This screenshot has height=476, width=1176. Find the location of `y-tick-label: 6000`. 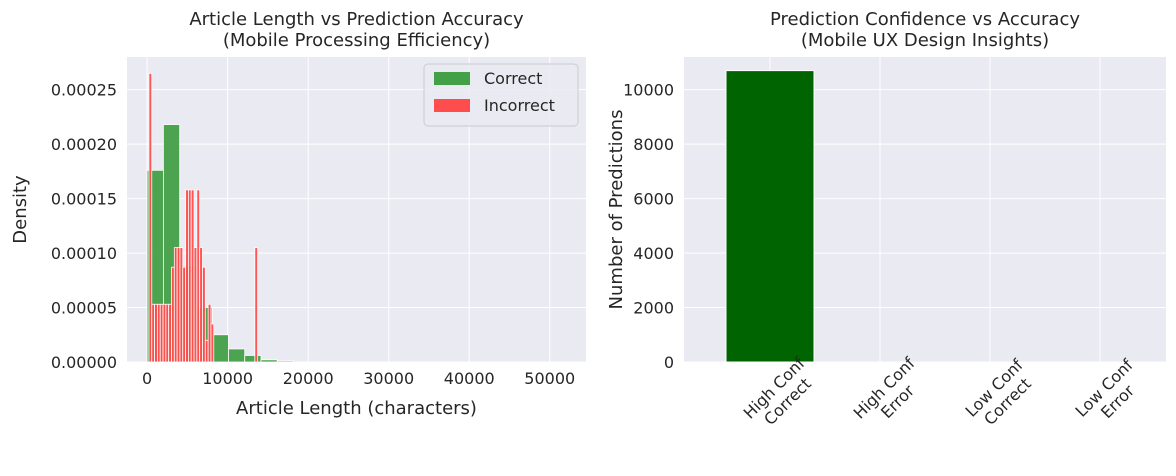

y-tick-label: 6000 is located at coordinates (653, 199).